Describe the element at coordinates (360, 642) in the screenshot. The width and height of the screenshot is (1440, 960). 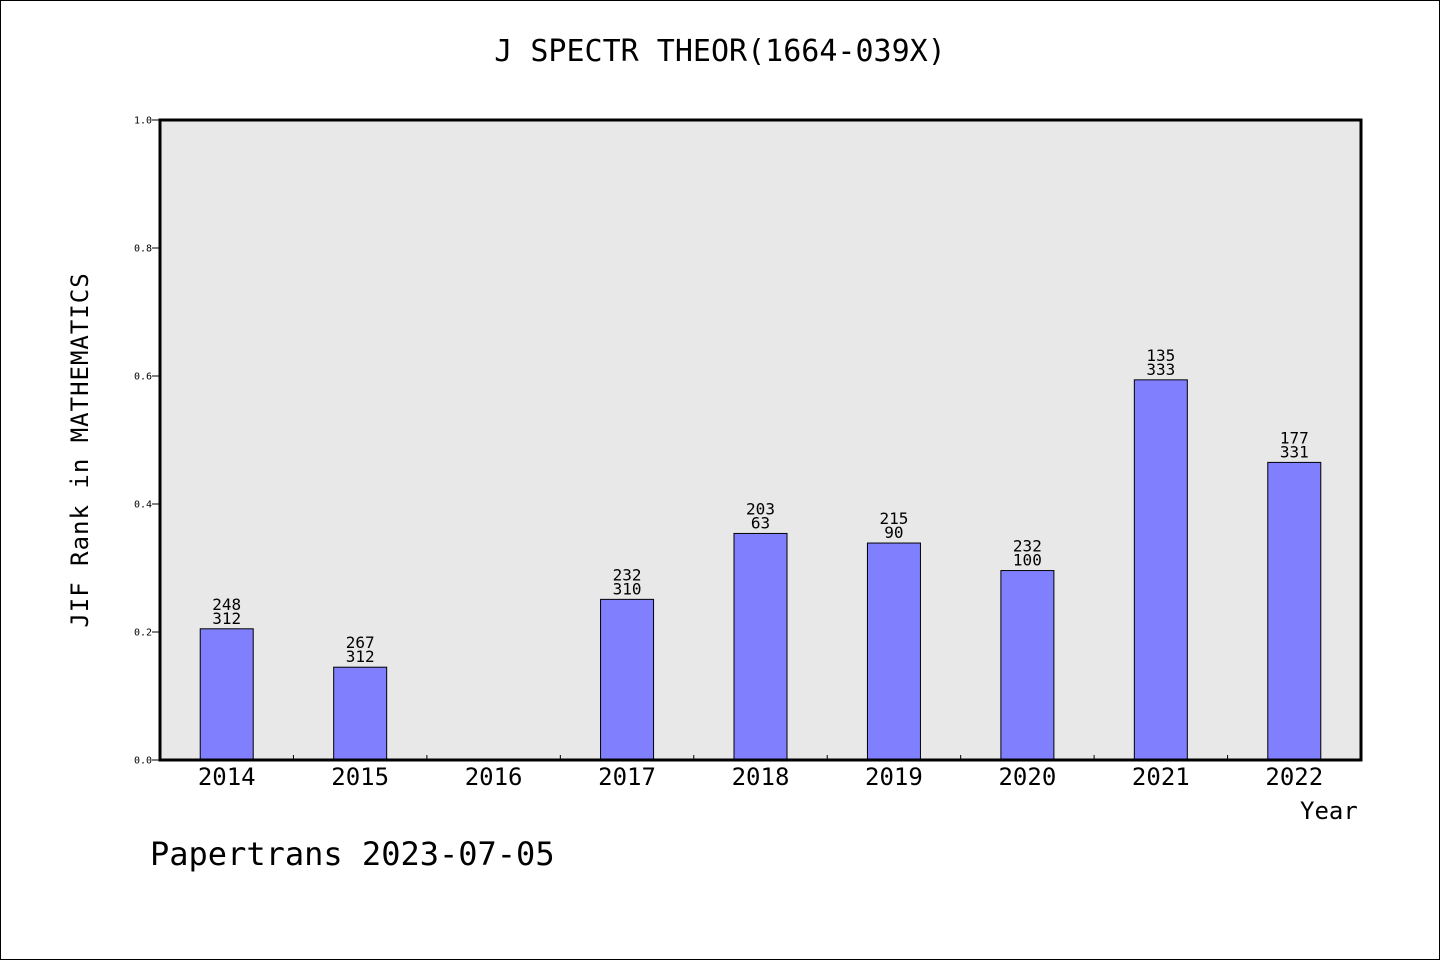
I see `bar-label-top: 267` at that location.